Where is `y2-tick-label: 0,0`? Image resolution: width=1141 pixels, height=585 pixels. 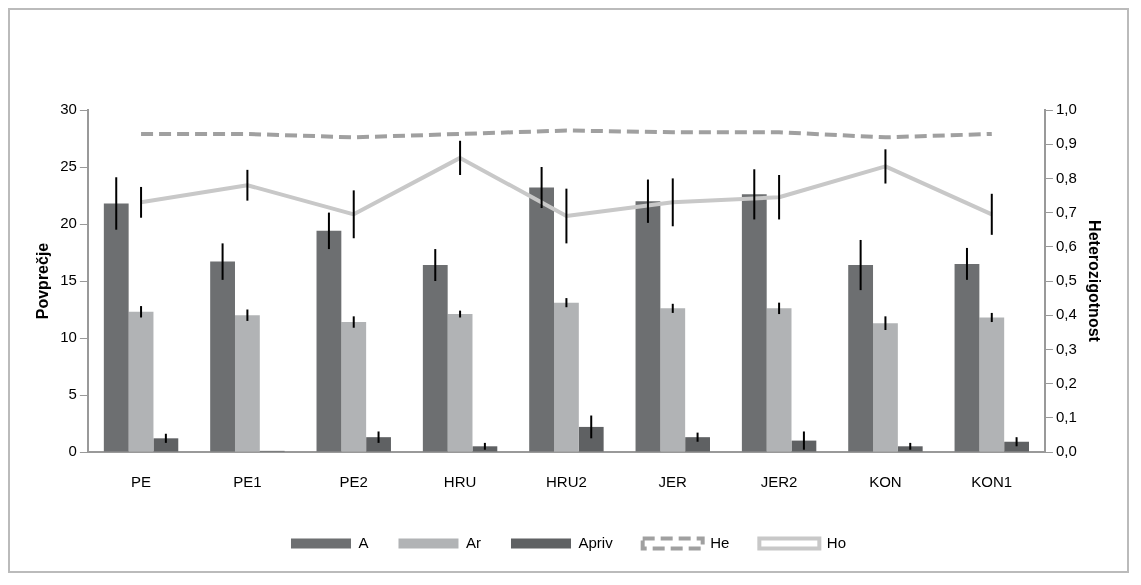
y2-tick-label: 0,0 is located at coordinates (1066, 451).